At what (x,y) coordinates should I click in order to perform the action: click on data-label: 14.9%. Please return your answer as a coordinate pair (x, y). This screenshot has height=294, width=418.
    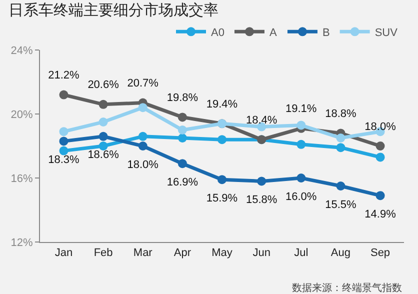
    Looking at the image, I should click on (380, 214).